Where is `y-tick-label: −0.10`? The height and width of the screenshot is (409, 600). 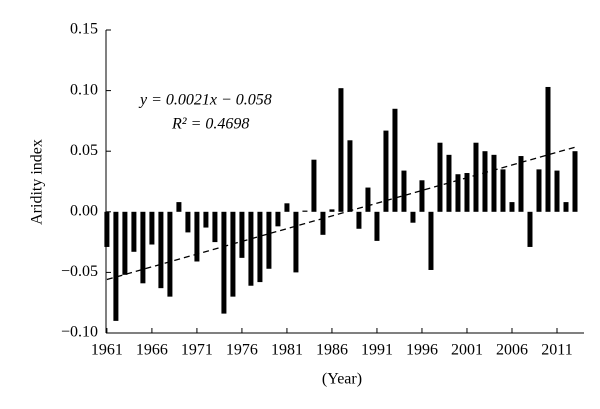 y-tick-label: −0.10 is located at coordinates (79, 332).